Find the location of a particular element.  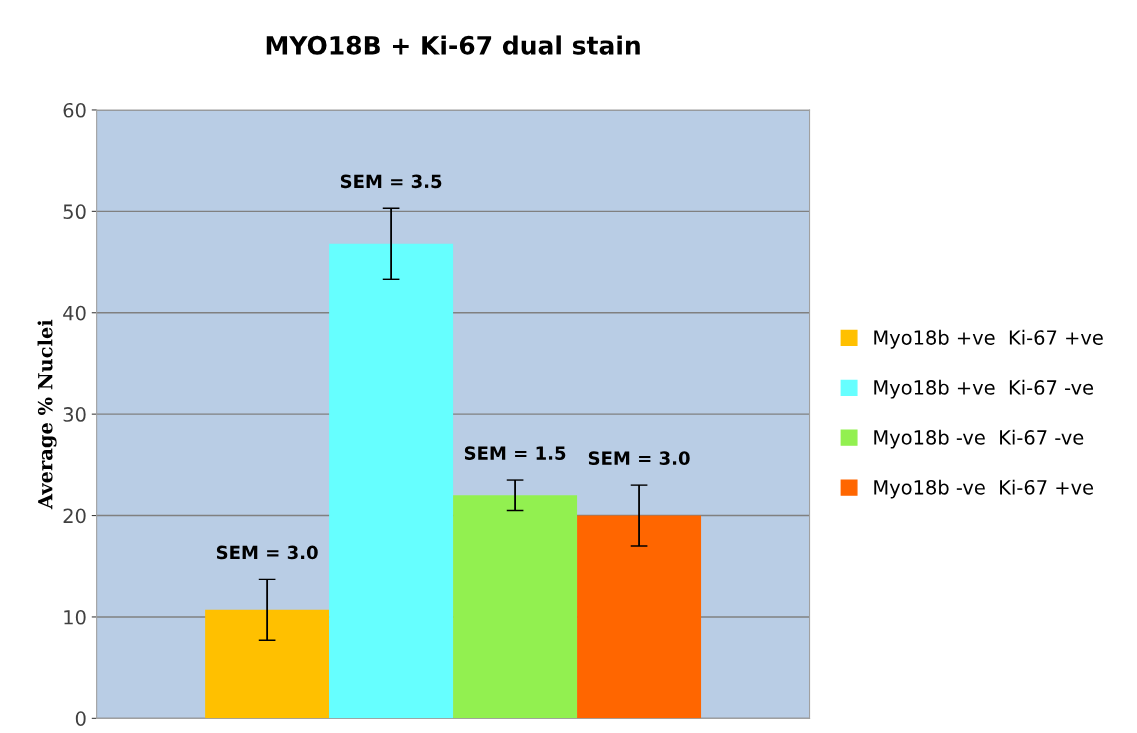

y-tick-label: 60 is located at coordinates (74, 110).